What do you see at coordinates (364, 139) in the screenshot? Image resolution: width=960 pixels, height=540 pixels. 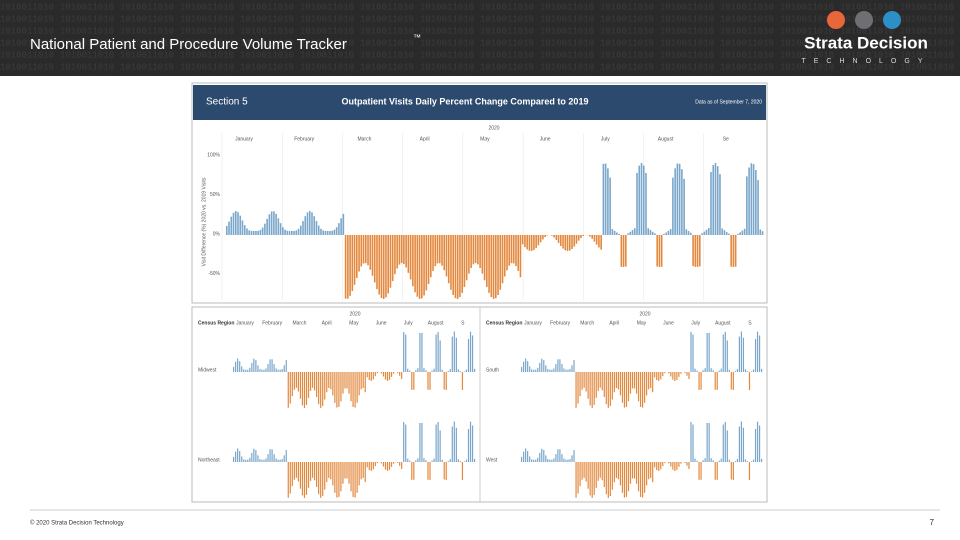 I see `month-label: March` at bounding box center [364, 139].